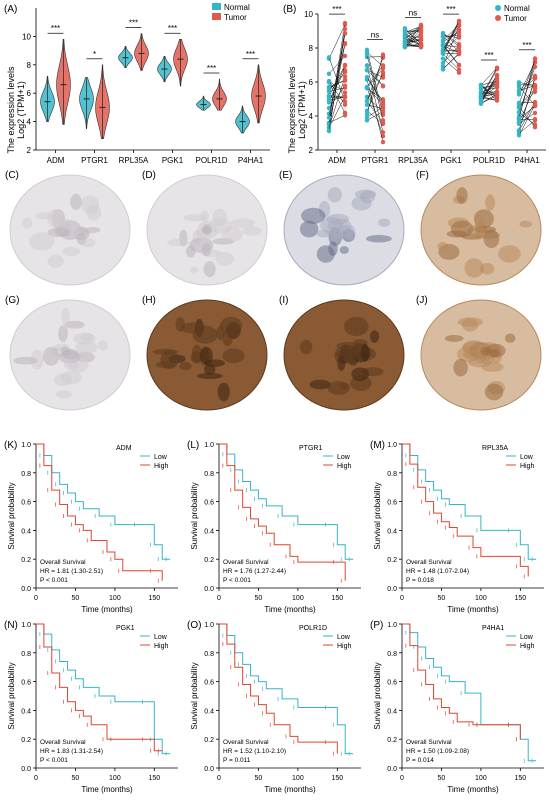 The height and width of the screenshot is (801, 550). I want to click on km-panel-label: (P), so click(376, 625).